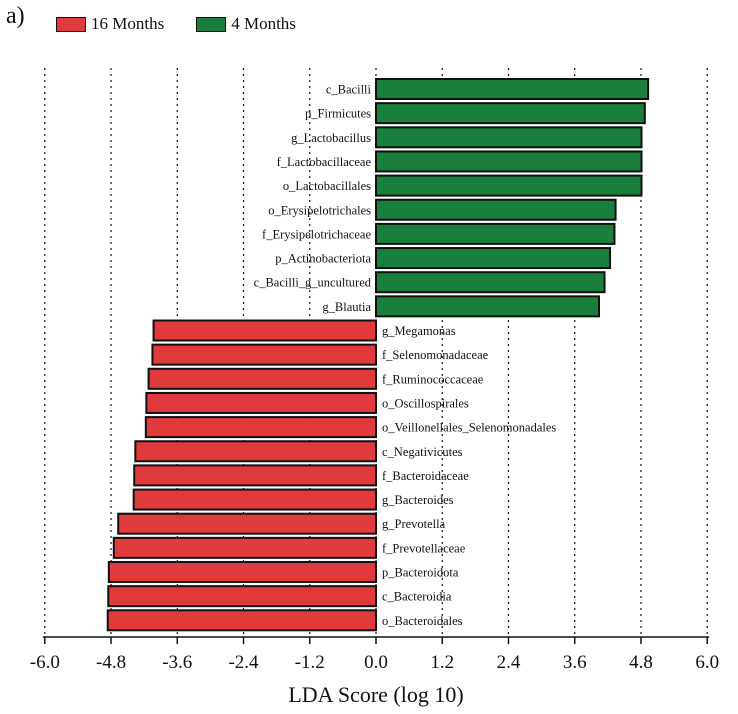 Image resolution: width=738 pixels, height=714 pixels. Describe the element at coordinates (263, 23) in the screenshot. I see `legend-label-4-months: 4 Months` at that location.